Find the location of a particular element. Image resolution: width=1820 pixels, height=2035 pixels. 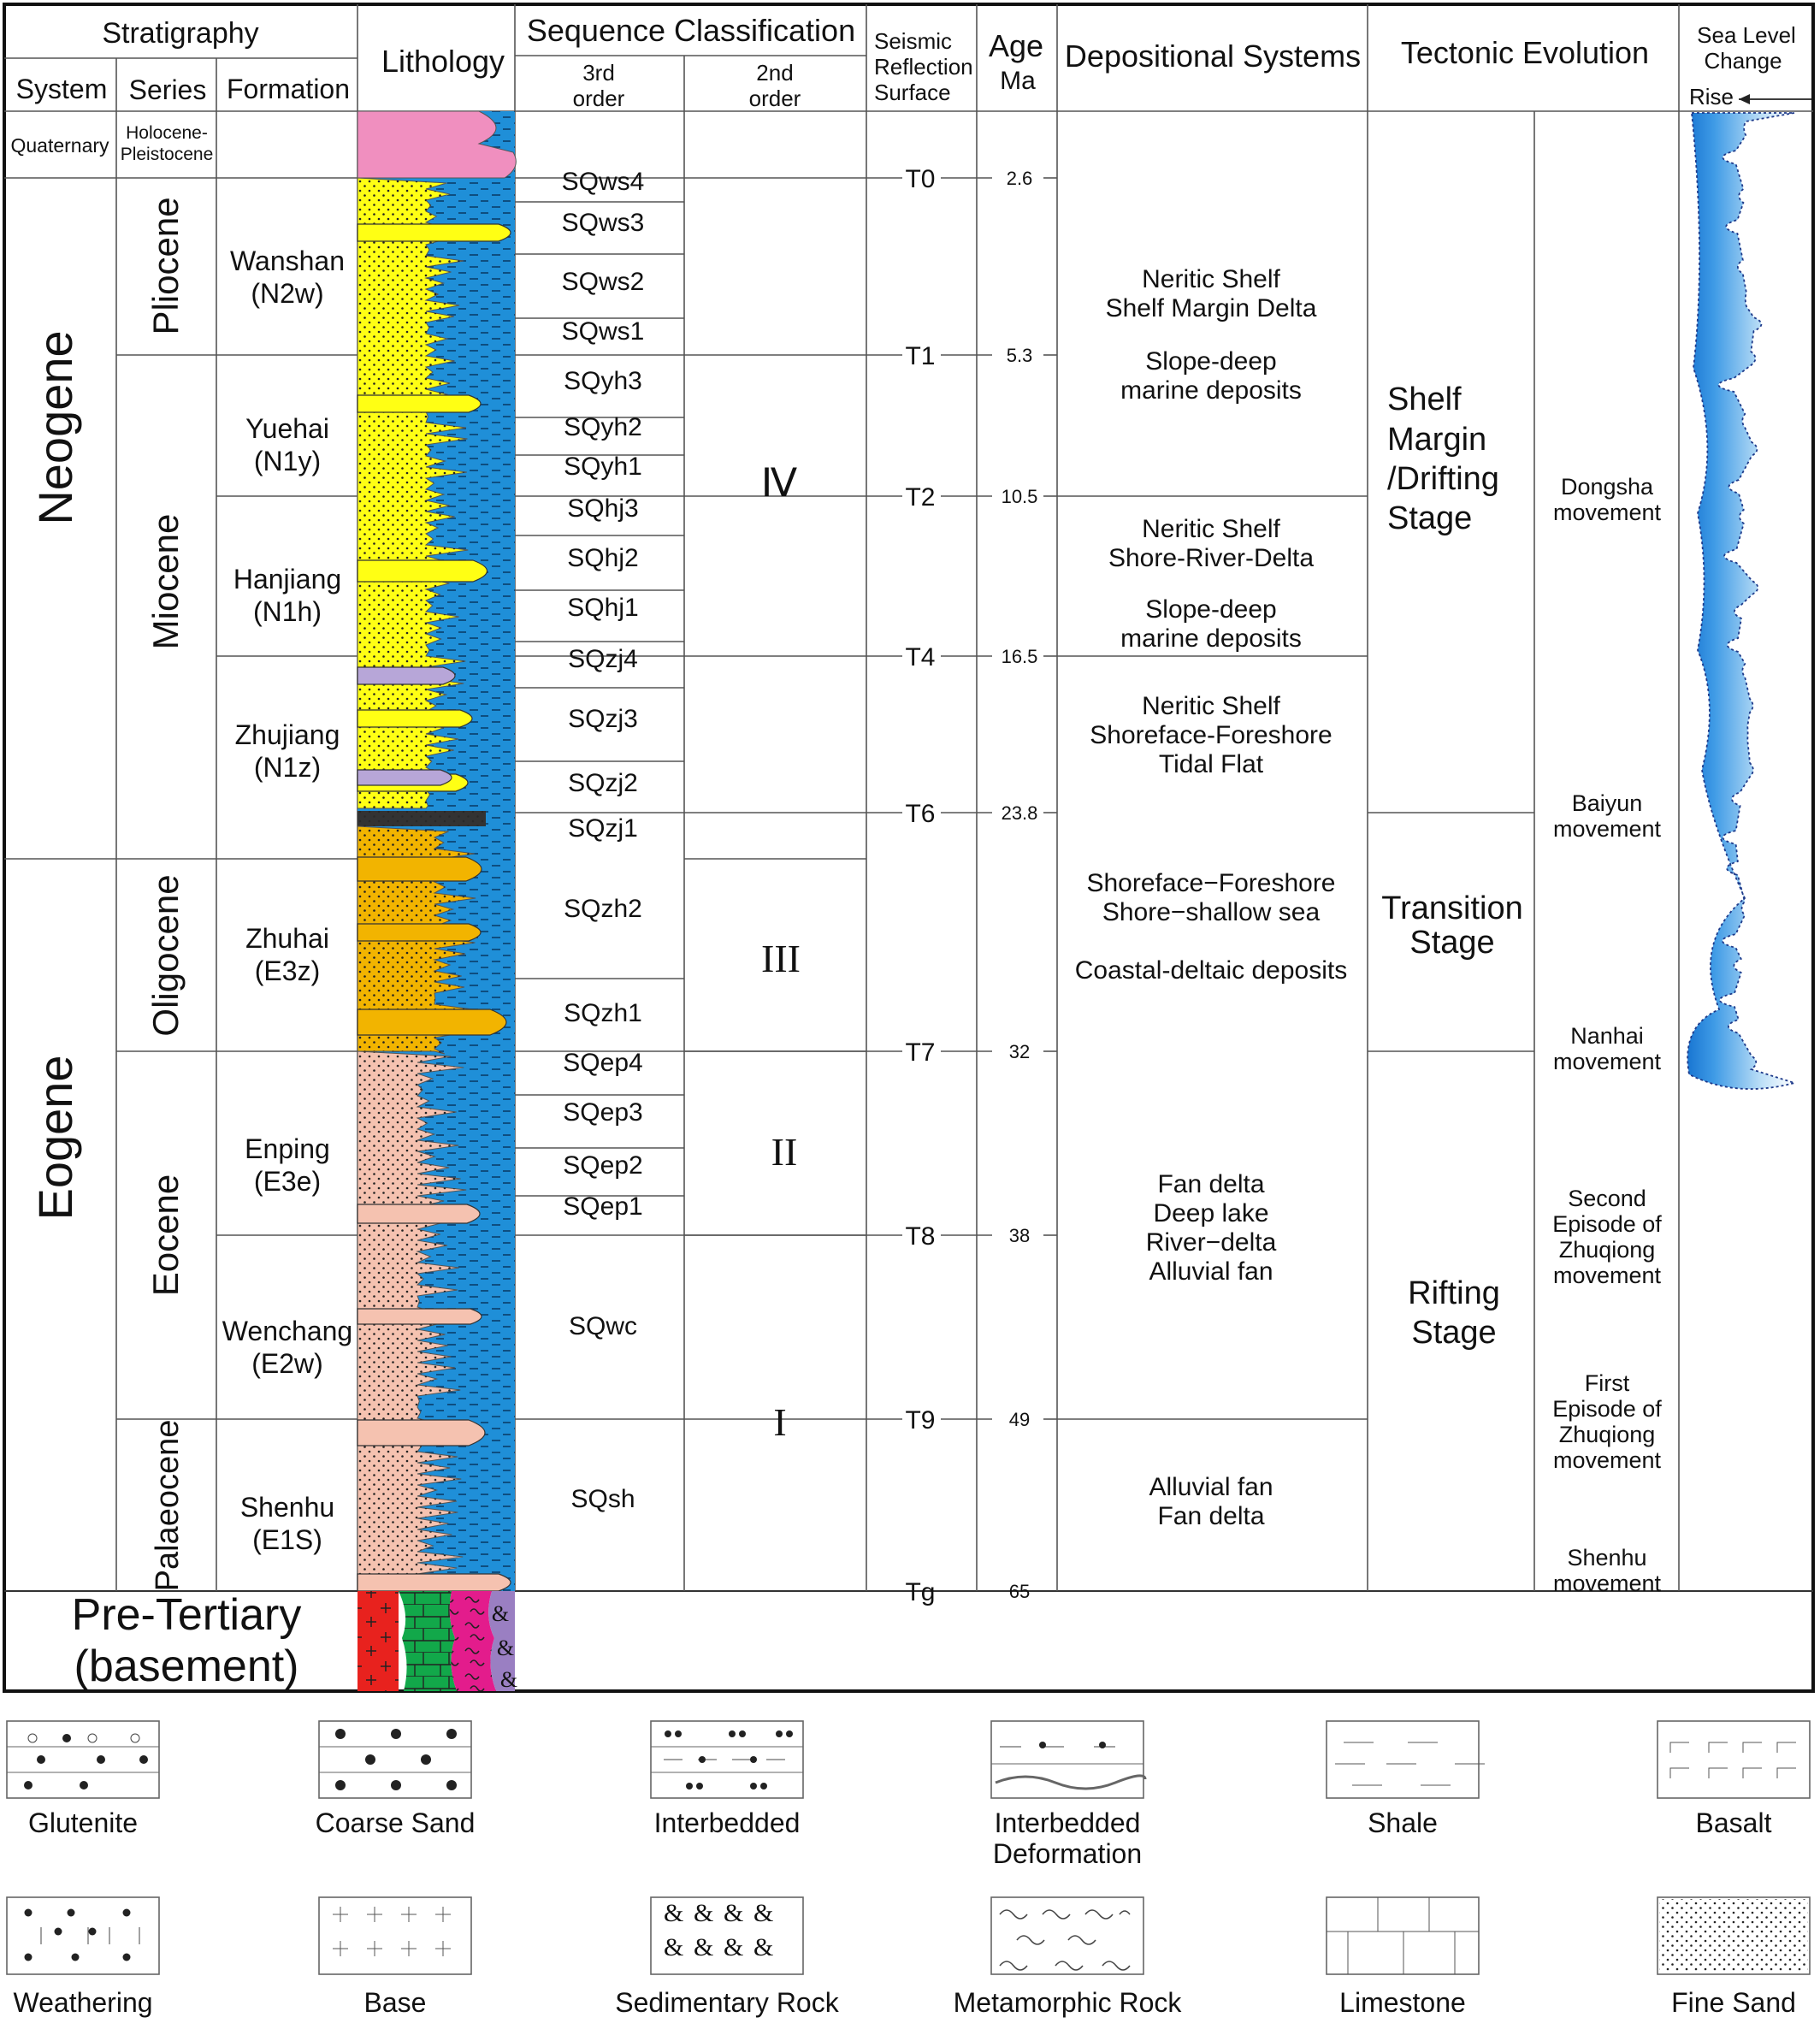

formation-name: Zhujiang is located at coordinates (287, 734).